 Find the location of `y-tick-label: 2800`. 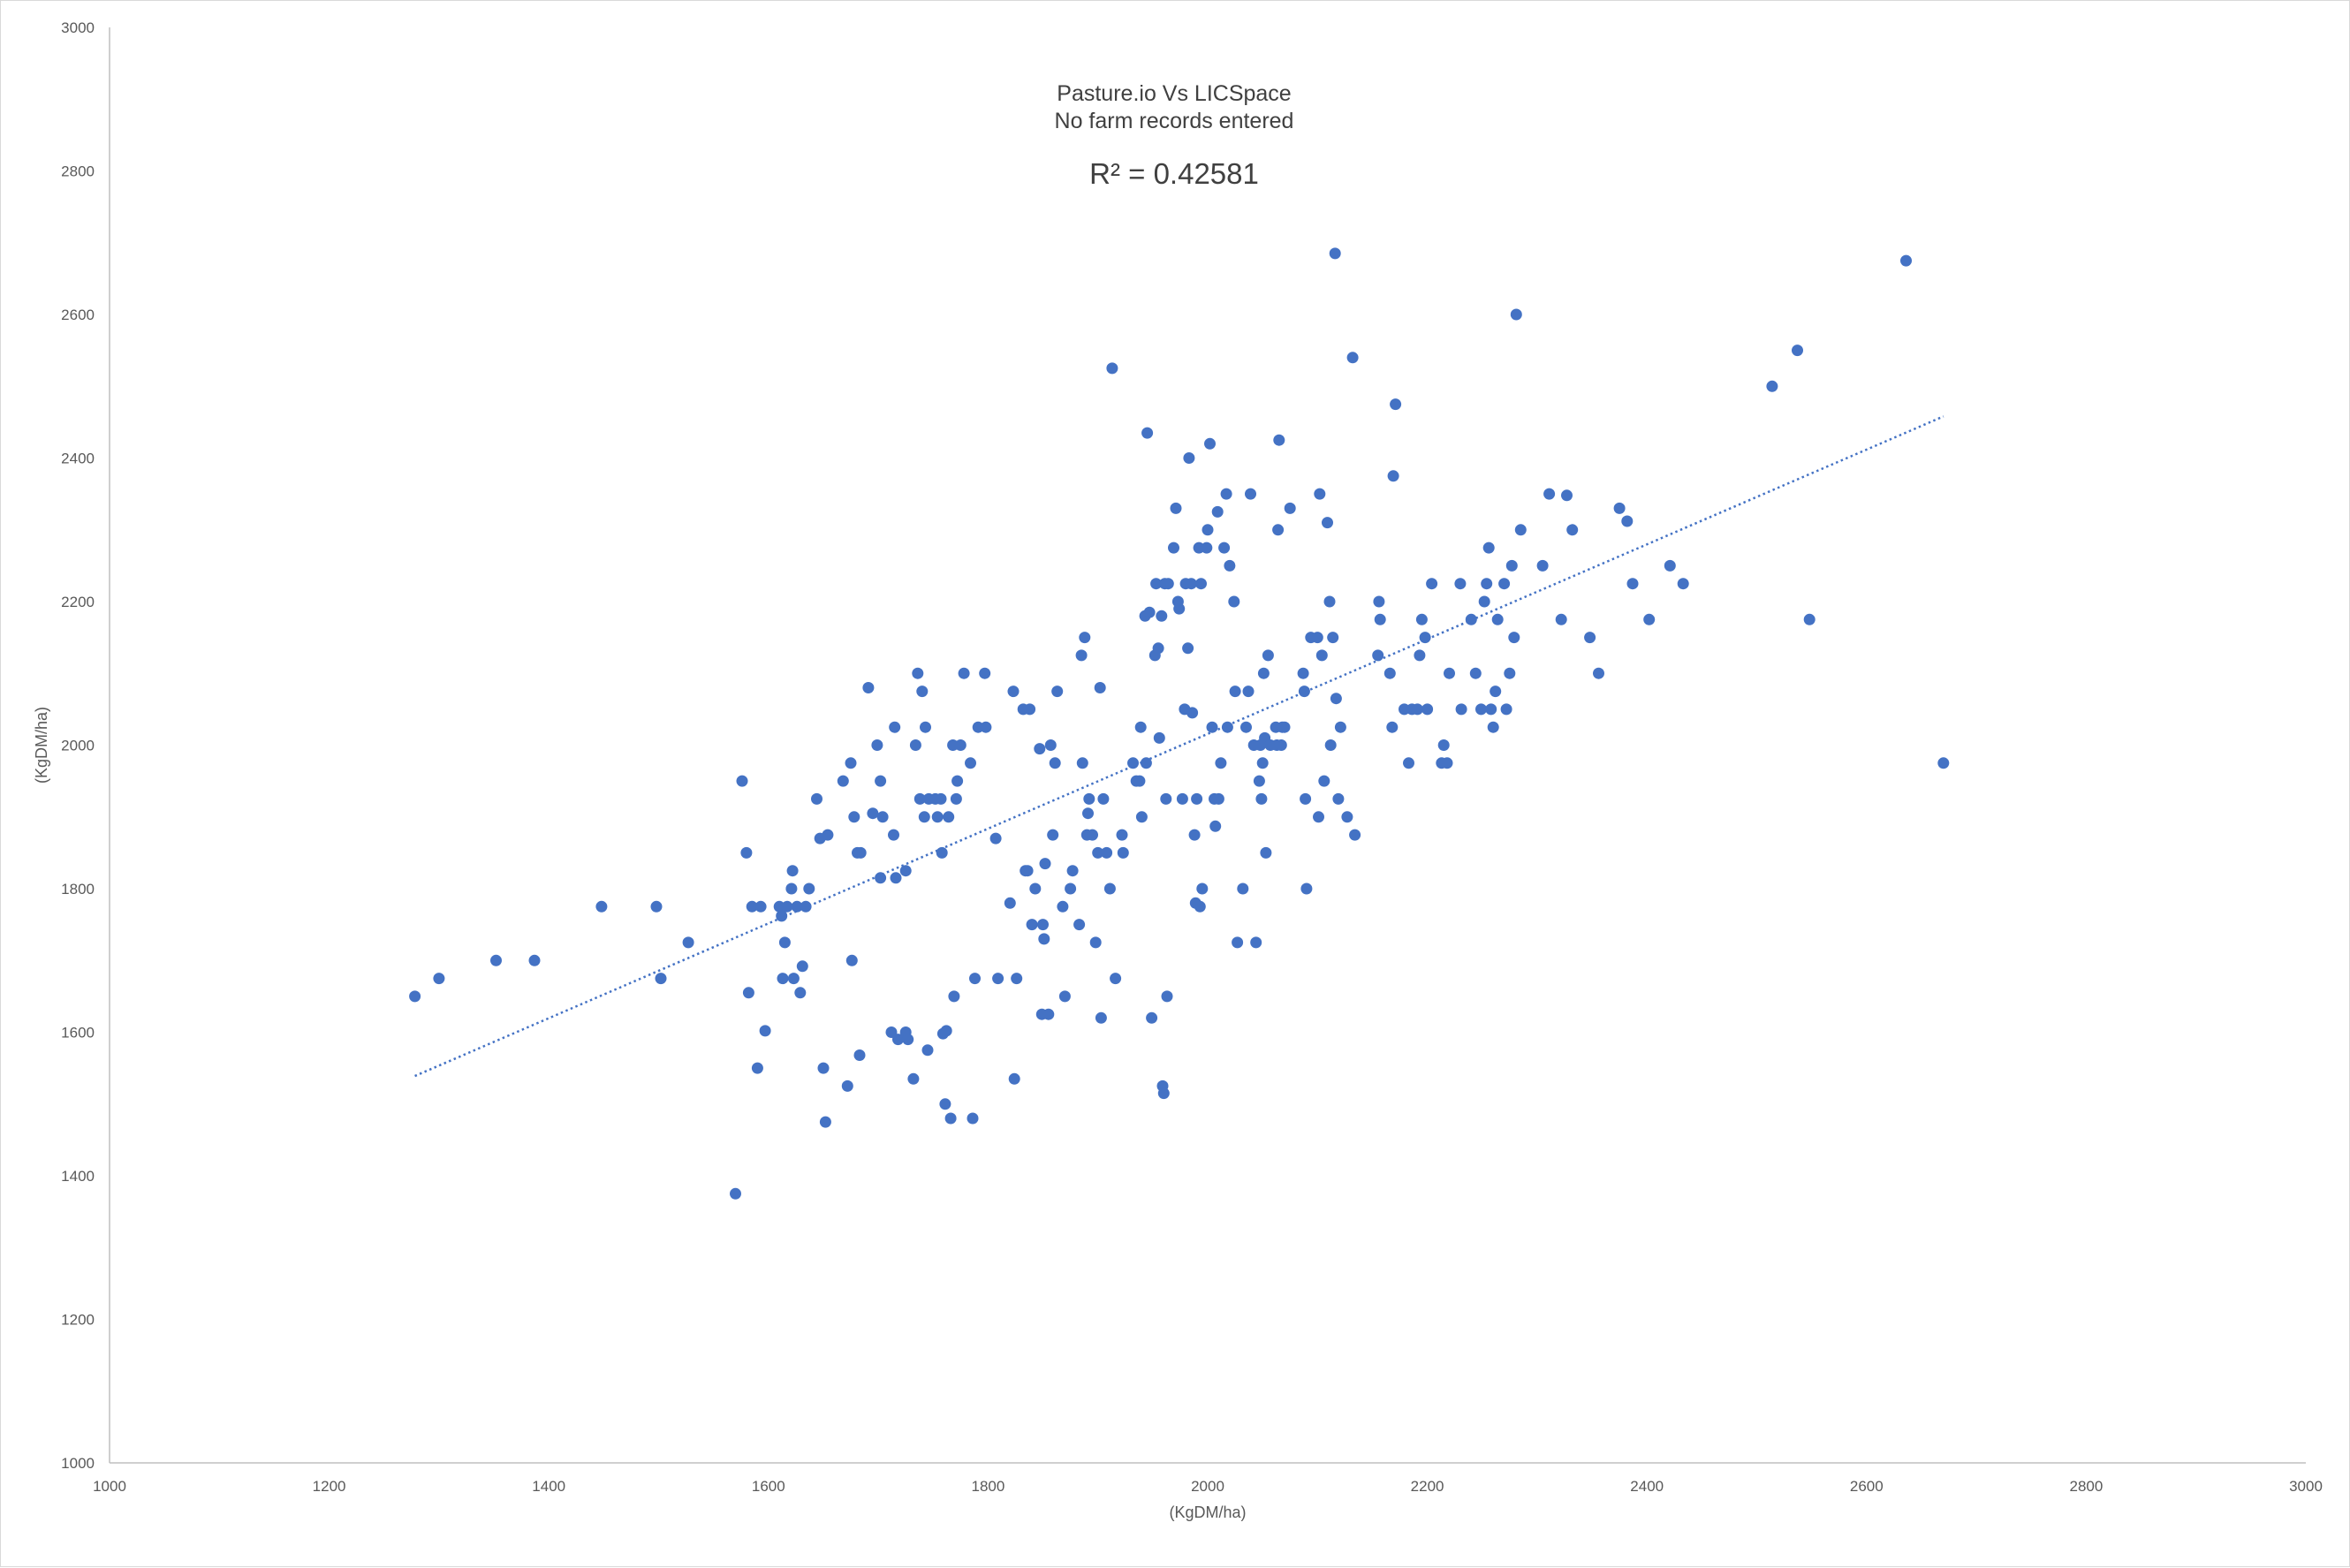

y-tick-label: 2800 is located at coordinates (78, 171).